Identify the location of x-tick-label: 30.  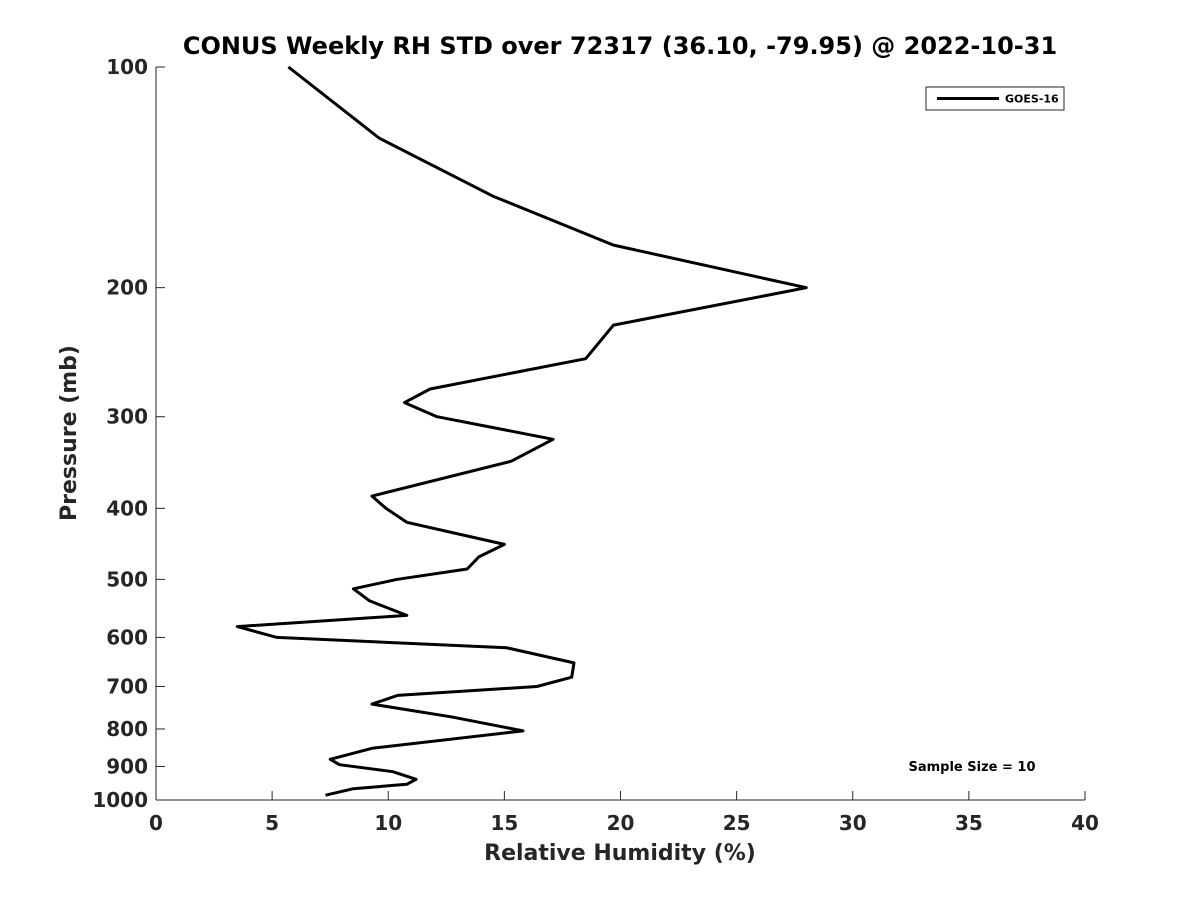
(853, 823).